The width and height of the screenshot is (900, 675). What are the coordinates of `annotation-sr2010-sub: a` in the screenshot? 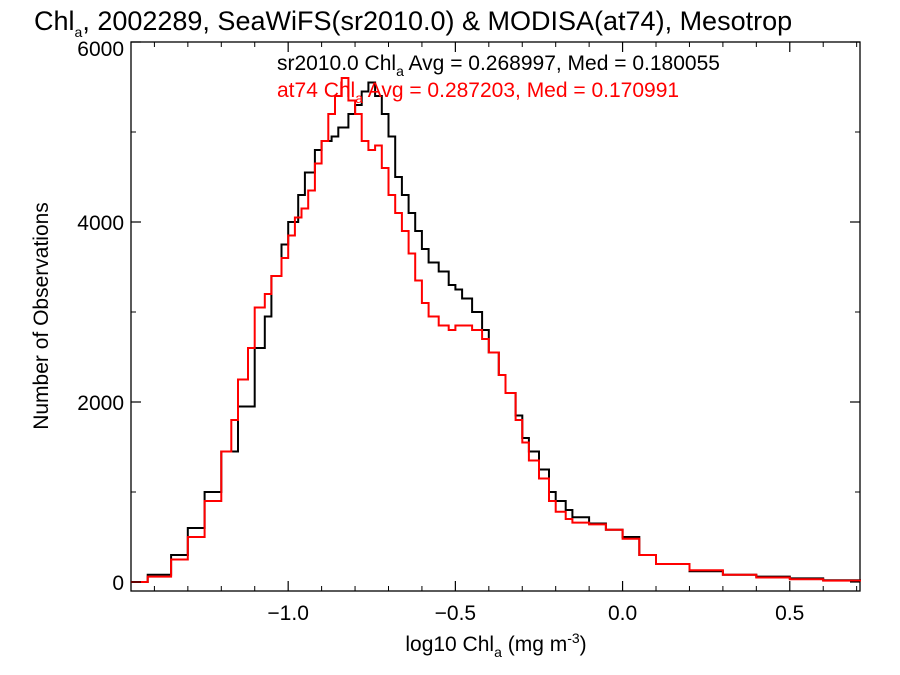 It's located at (400, 71).